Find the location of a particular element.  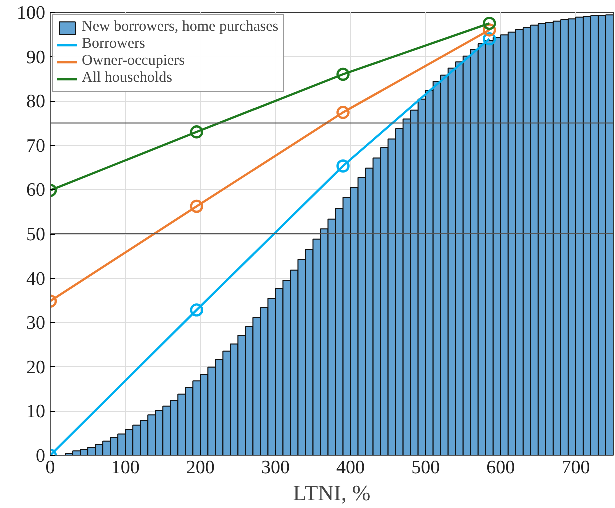

x-tick-label: 100 is located at coordinates (125, 468).